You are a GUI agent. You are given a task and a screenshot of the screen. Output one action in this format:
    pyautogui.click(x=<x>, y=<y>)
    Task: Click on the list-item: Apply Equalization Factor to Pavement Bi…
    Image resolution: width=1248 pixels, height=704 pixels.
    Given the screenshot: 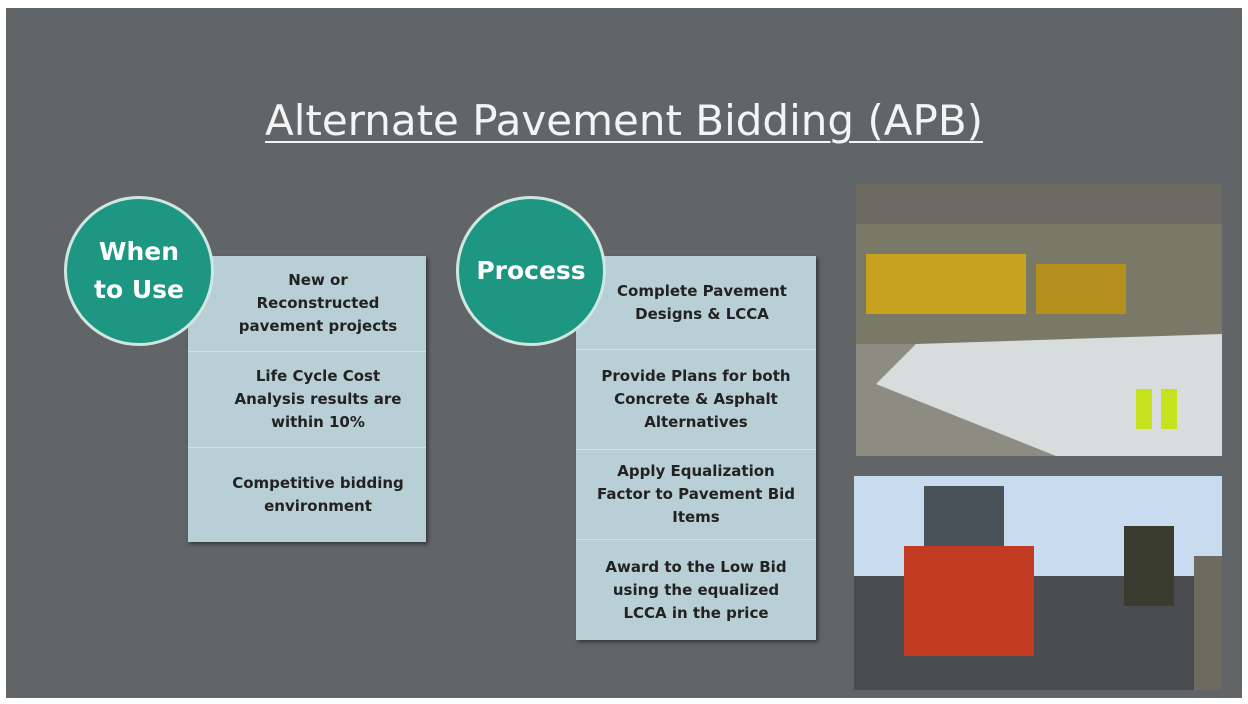 What is the action you would take?
    pyautogui.click(x=696, y=495)
    